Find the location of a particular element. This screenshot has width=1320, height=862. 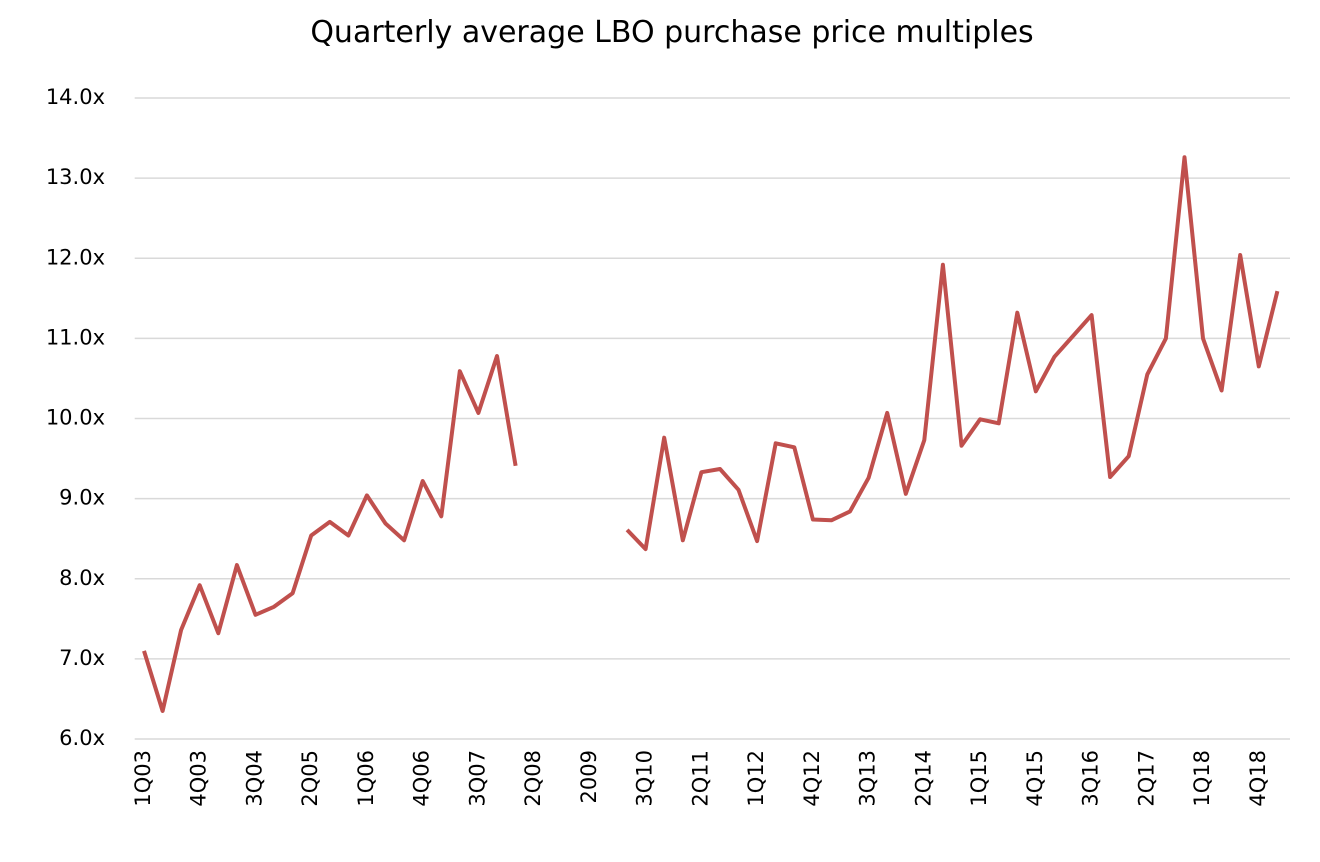

x-tick-label: 2Q14 is located at coordinates (923, 778).